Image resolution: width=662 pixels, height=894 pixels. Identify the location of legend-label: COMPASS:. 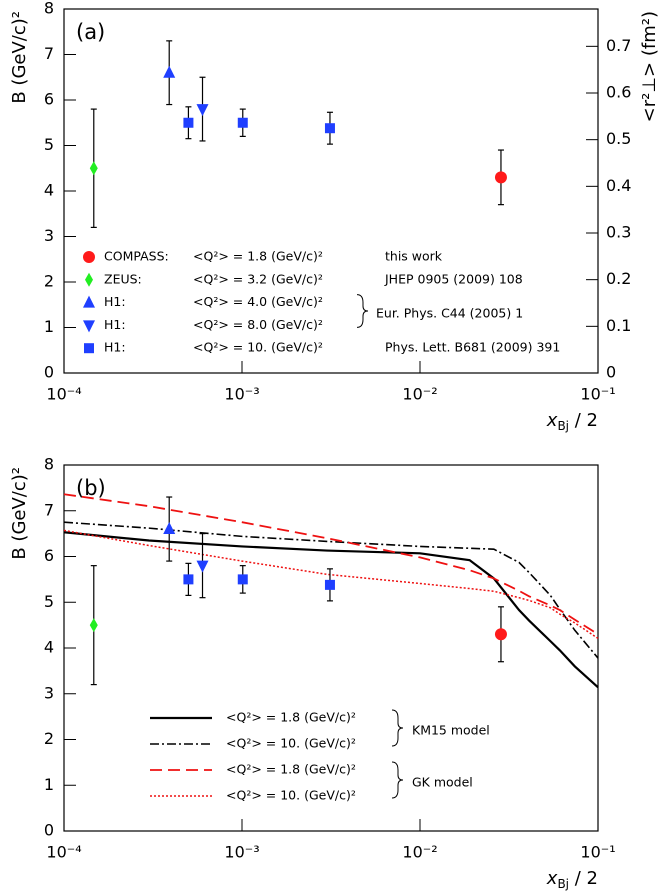
(136, 256).